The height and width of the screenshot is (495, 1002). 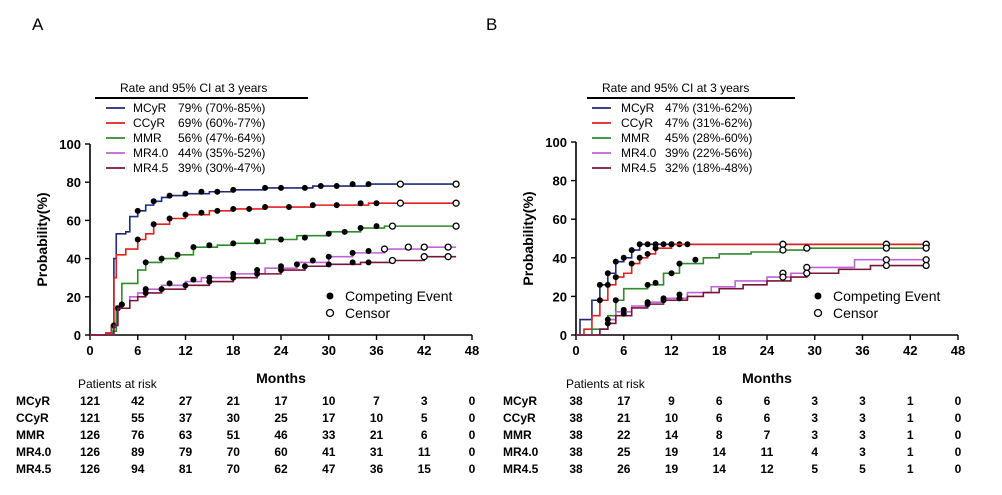 What do you see at coordinates (708, 168) in the screenshot?
I see `legend-ci-mr45: 32% (18%-48%)` at bounding box center [708, 168].